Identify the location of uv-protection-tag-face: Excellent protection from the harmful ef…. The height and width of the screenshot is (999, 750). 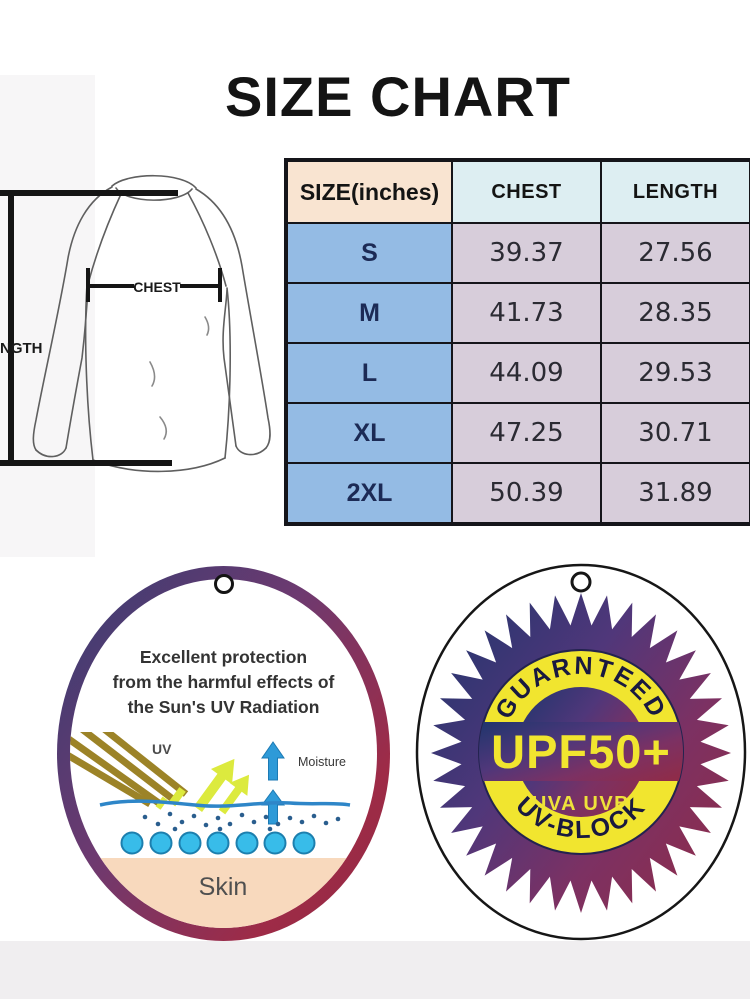
(223, 753).